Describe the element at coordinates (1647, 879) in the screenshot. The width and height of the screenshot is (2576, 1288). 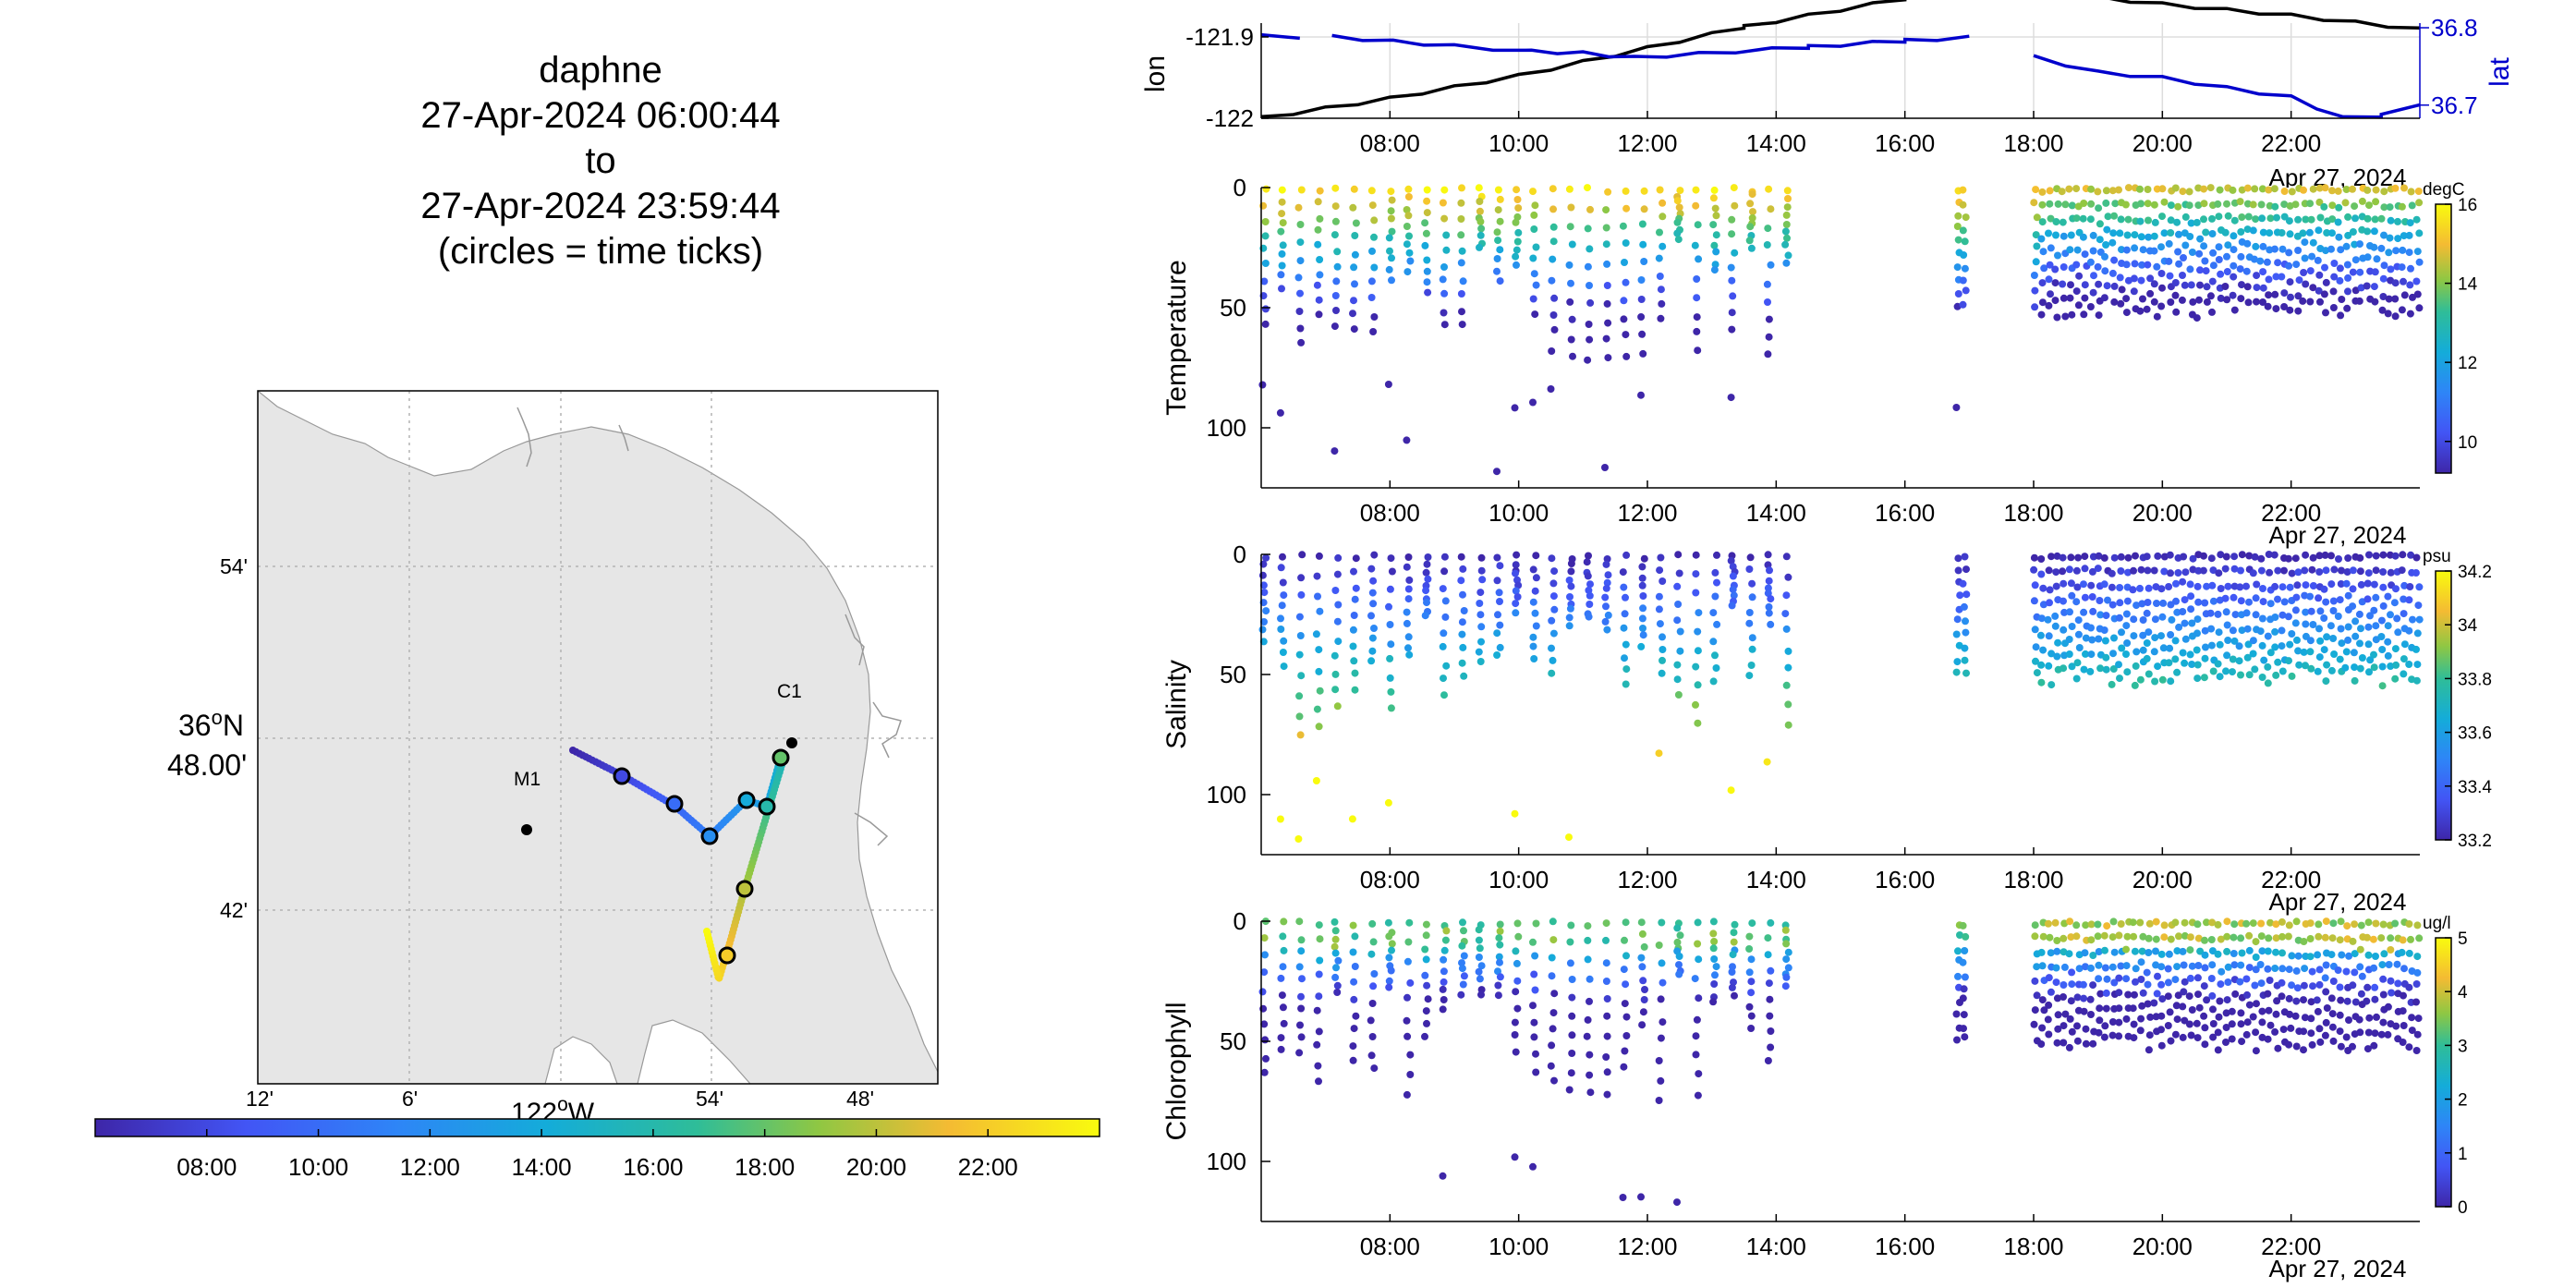
I see `x-tick-label: 12:00` at that location.